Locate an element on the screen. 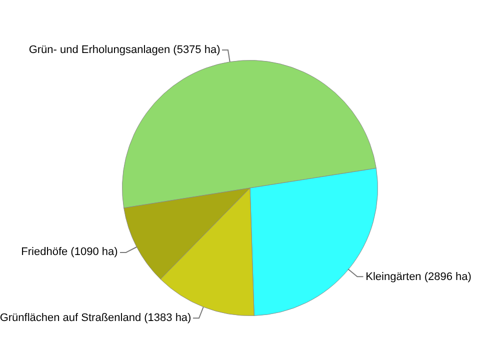 This screenshot has width=480, height=360. slice-label: Friedhöfe (1090 ha) is located at coordinates (69, 252).